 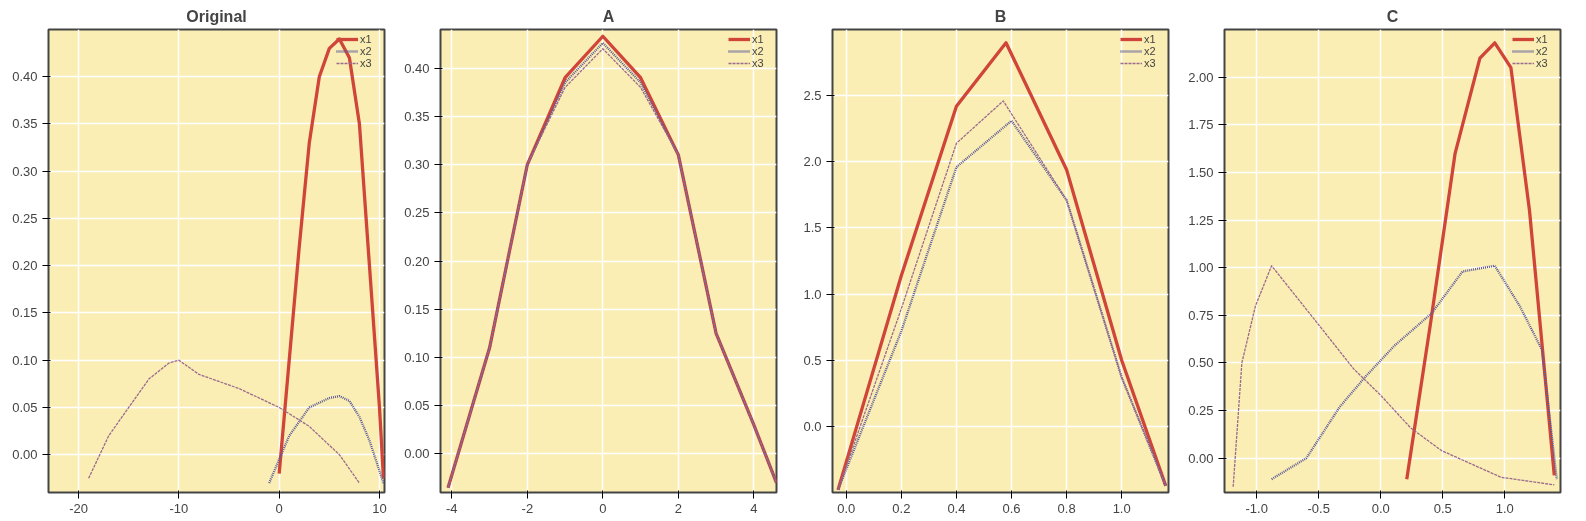 I want to click on y-tick-label: 0.0, so click(x=812, y=426).